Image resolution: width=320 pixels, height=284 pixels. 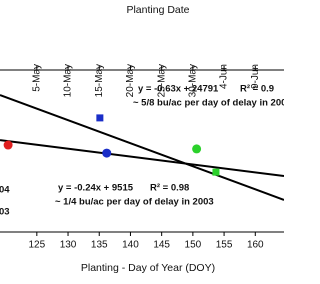 What do you see at coordinates (208, 103) in the screenshot?
I see `annotation: ~ 5/8 bu/ac per day of delay in 2004` at bounding box center [208, 103].